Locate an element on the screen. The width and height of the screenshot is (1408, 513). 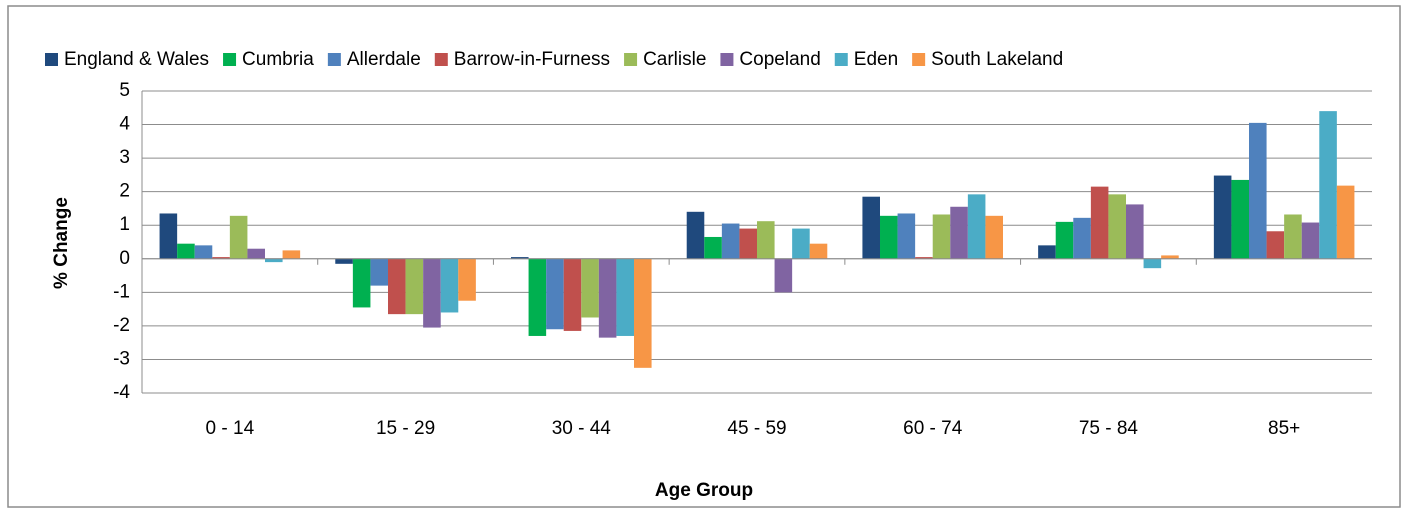
x-axis-title: Age Group is located at coordinates (704, 490).